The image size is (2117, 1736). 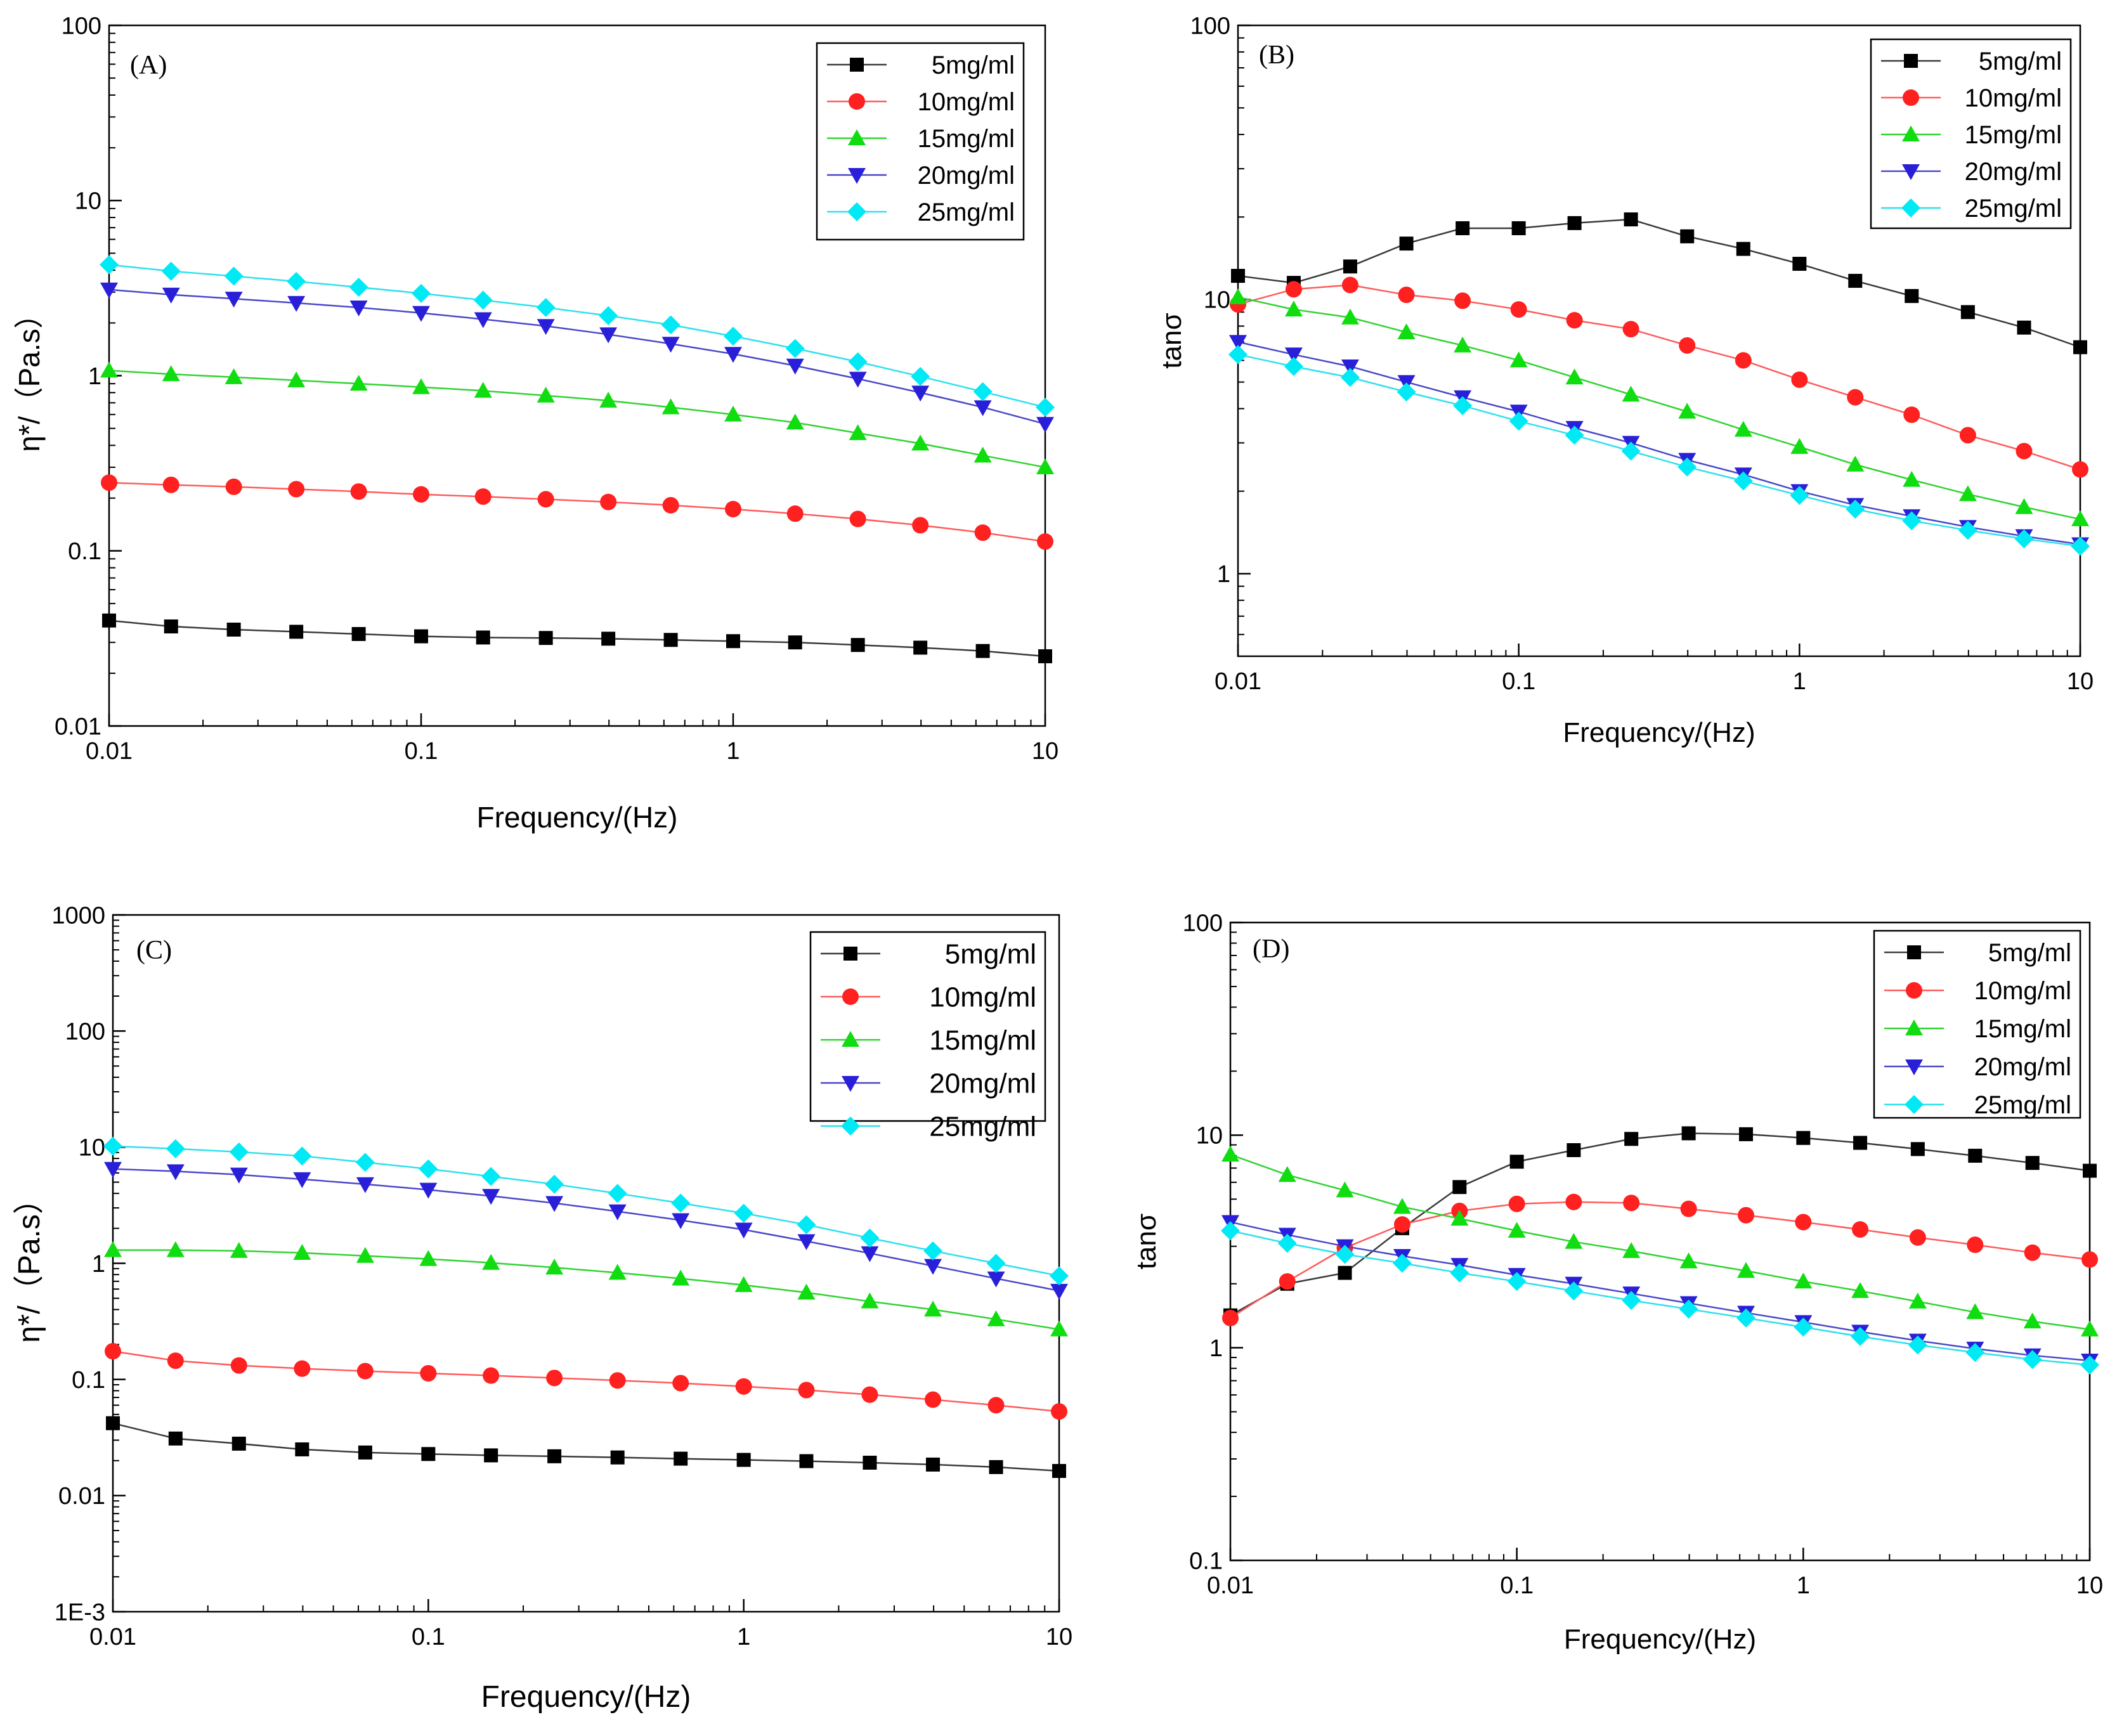 What do you see at coordinates (1971, 172) in the screenshot?
I see `legend-item: 20mg/ml` at bounding box center [1971, 172].